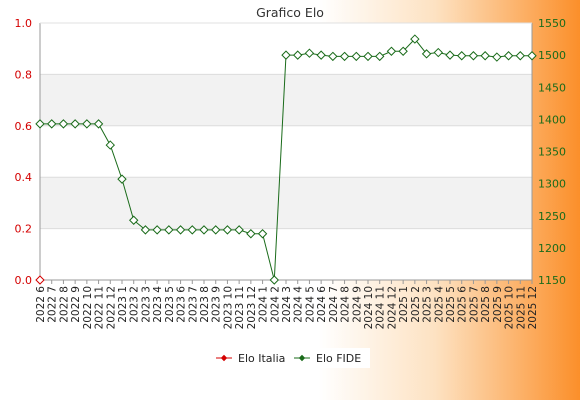 This screenshot has height=400, width=580. I want to click on y-left-tick-label: 0.2, so click(24, 229).